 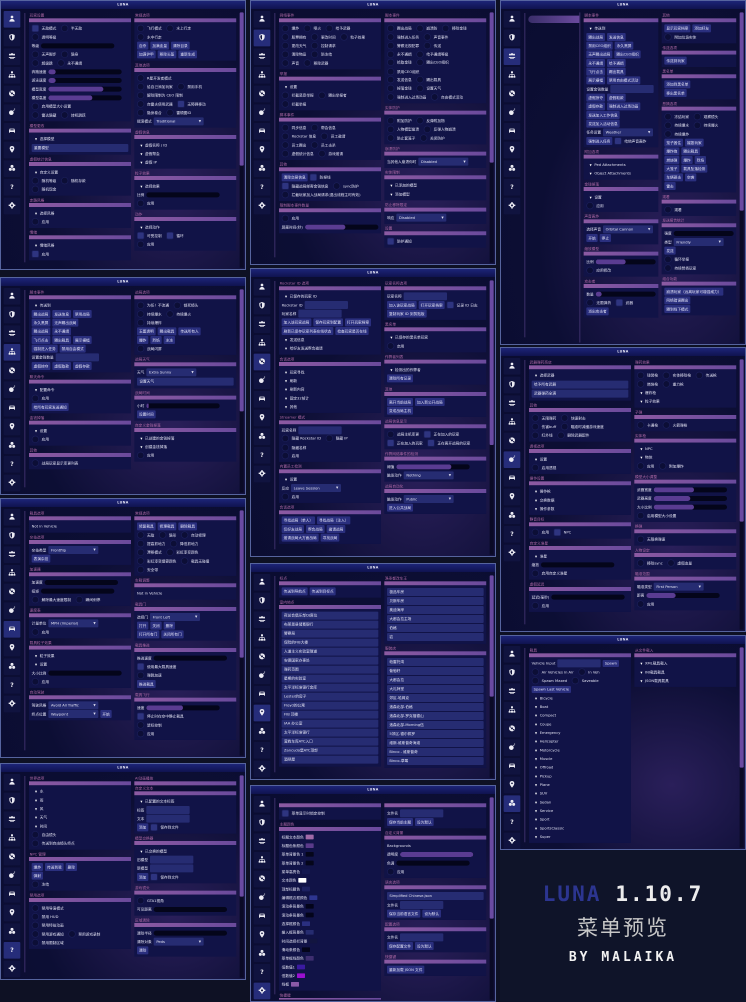 I want to click on checkbox-option: 传送, so click(x=432, y=45).